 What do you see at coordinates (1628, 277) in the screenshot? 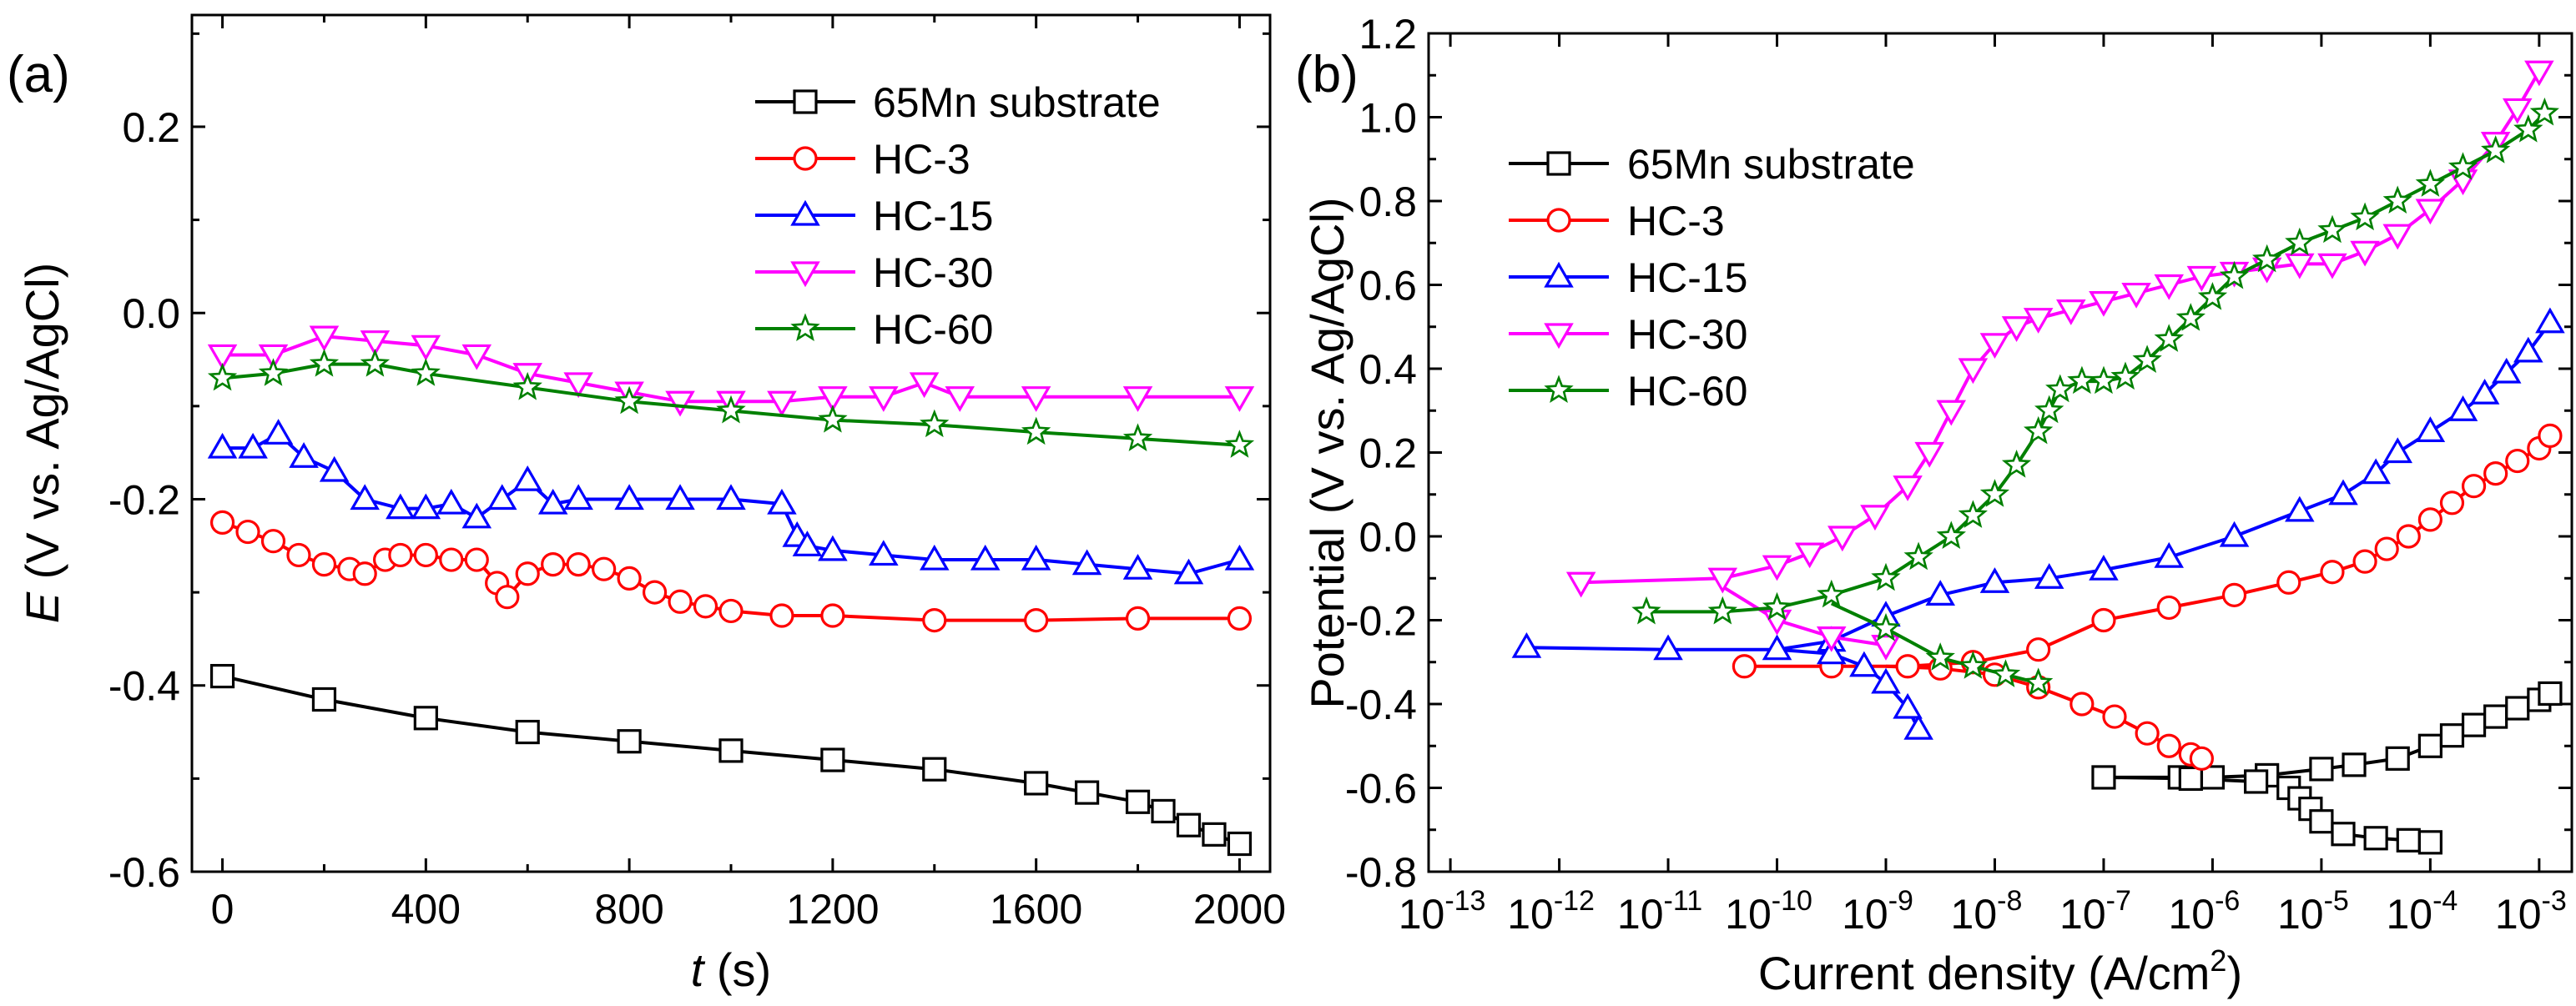
I see `legend-item-hc-15: HC-15` at bounding box center [1628, 277].